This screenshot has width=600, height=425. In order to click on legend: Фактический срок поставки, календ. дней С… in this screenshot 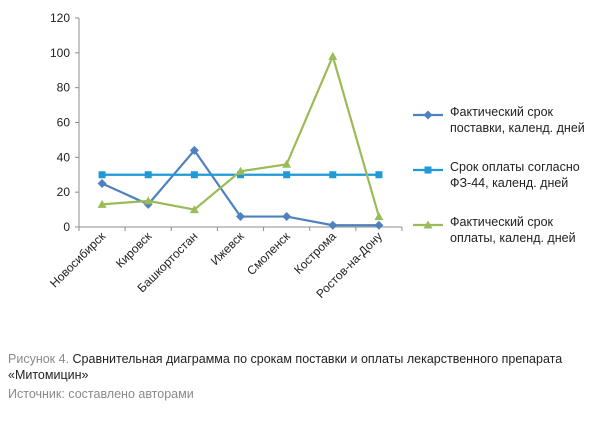, I will do `click(505, 186)`.